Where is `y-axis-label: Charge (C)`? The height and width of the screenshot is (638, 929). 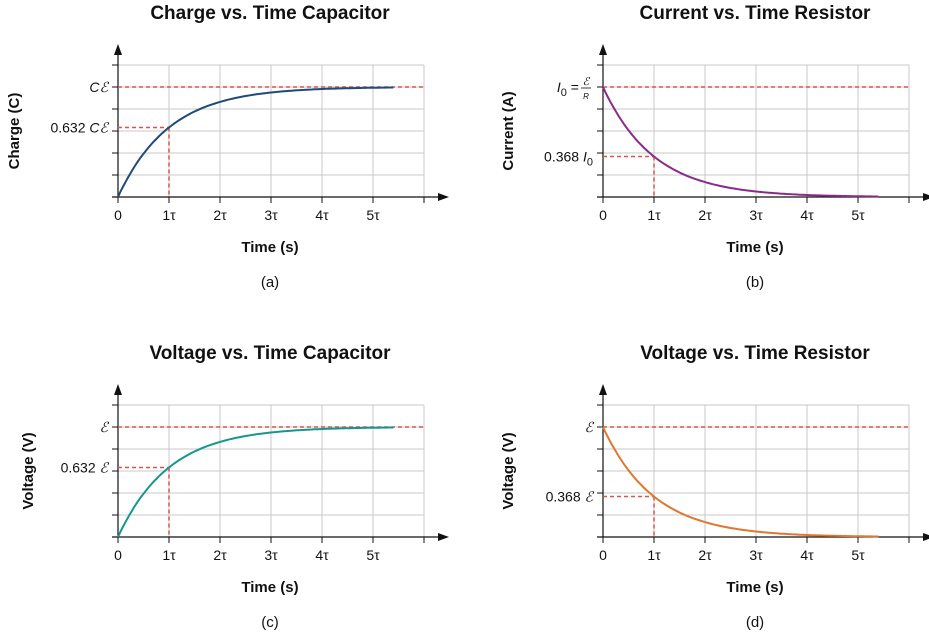 y-axis-label: Charge (C) is located at coordinates (14, 131).